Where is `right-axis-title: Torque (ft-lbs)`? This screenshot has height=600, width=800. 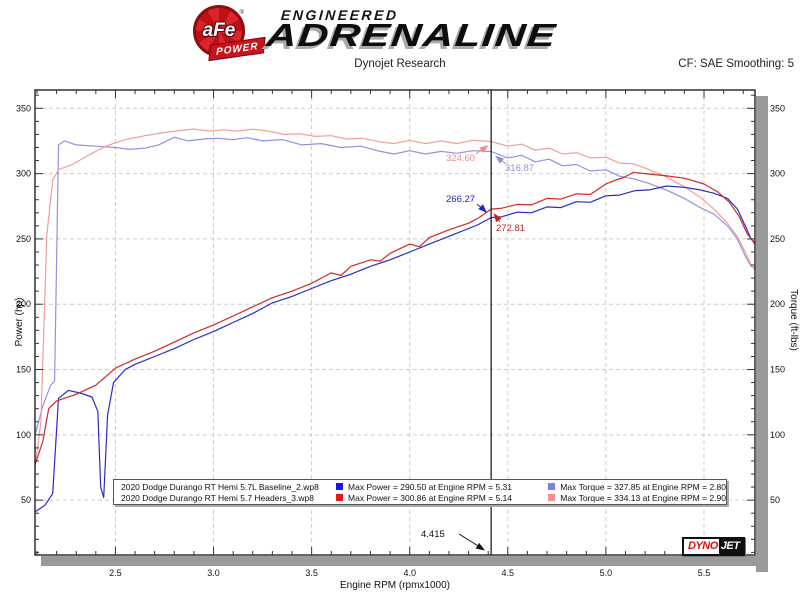 right-axis-title: Torque (ft-lbs) is located at coordinates (793, 320).